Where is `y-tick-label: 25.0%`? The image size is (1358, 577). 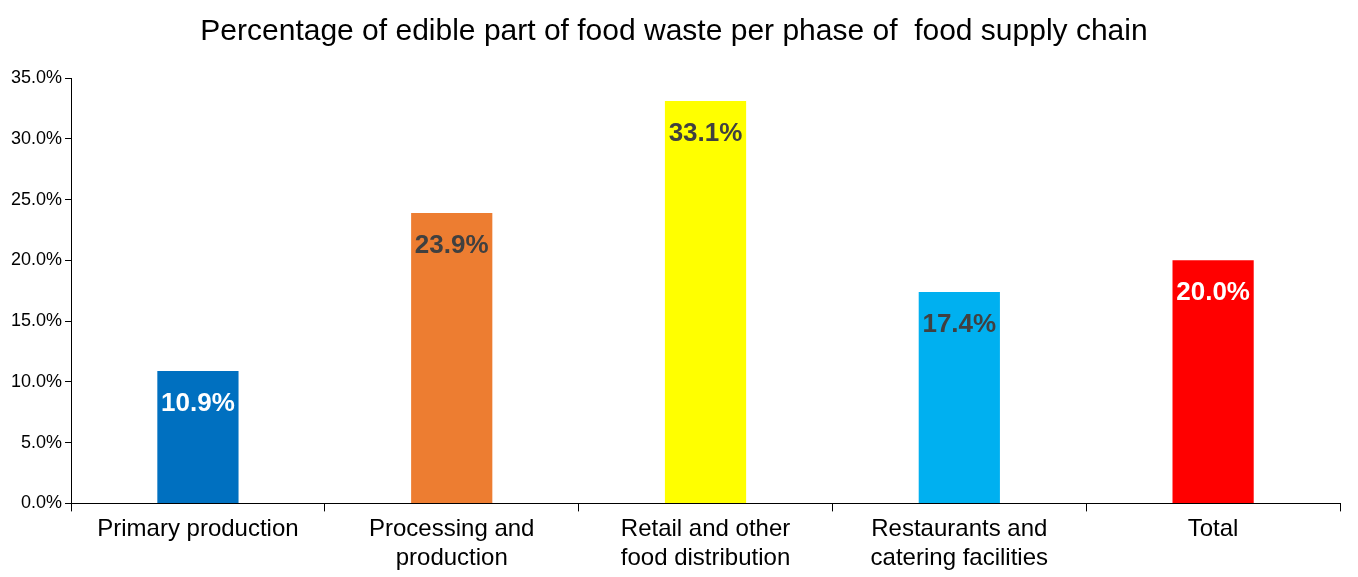
y-tick-label: 25.0% is located at coordinates (36, 198).